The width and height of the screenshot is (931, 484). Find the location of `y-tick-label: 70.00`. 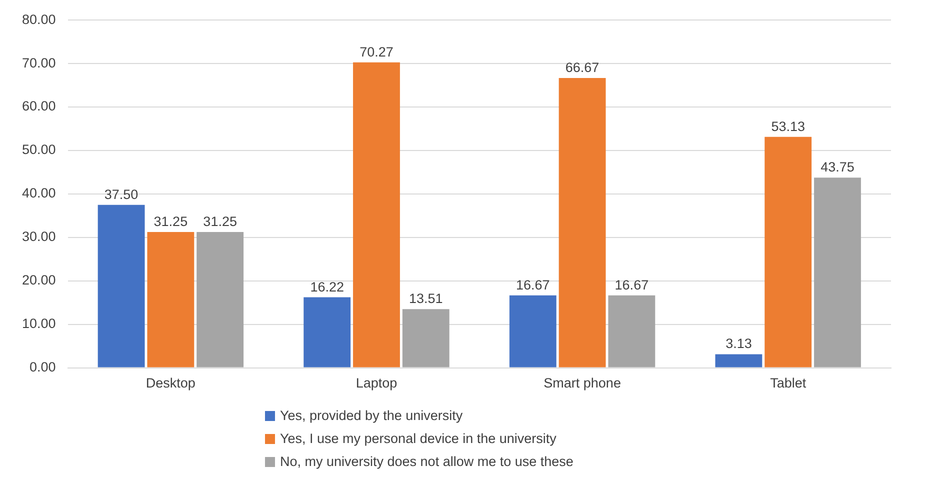

y-tick-label: 70.00 is located at coordinates (39, 62).